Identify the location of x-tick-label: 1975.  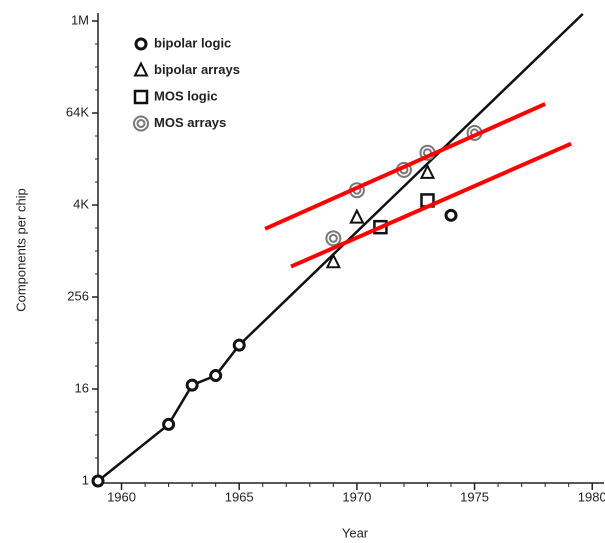
(474, 496).